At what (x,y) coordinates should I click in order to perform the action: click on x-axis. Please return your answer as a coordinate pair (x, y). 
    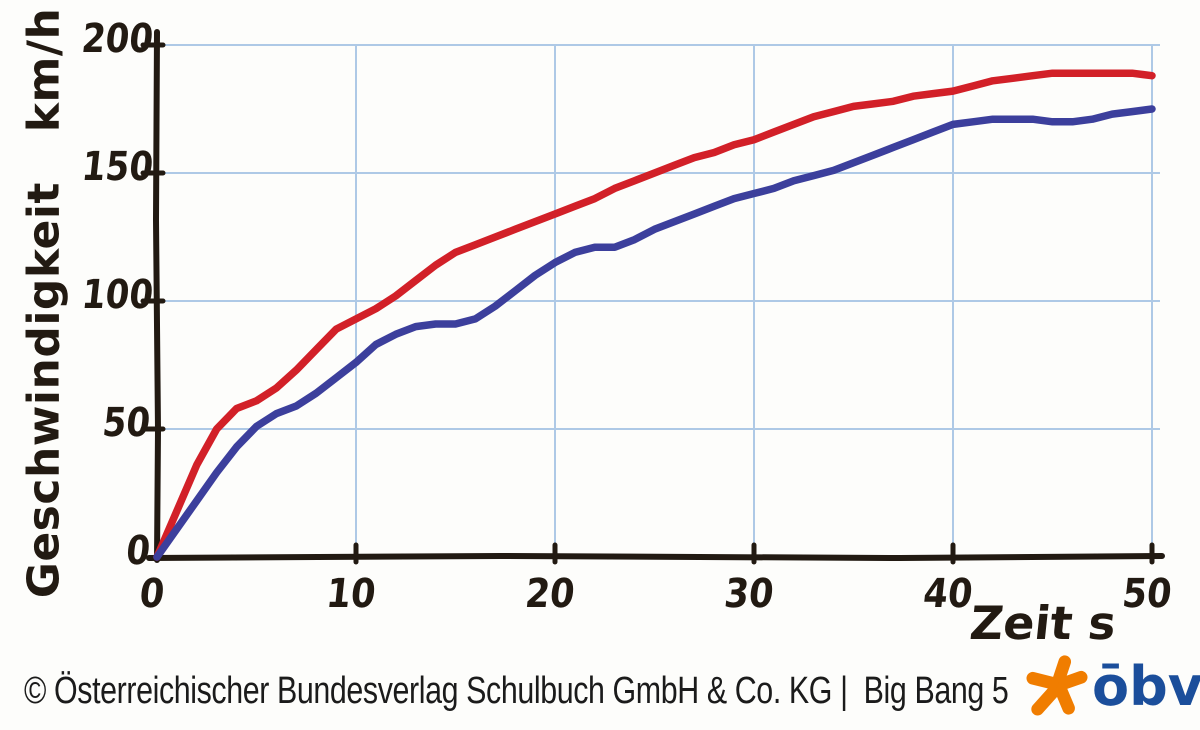
    Looking at the image, I should click on (655, 557).